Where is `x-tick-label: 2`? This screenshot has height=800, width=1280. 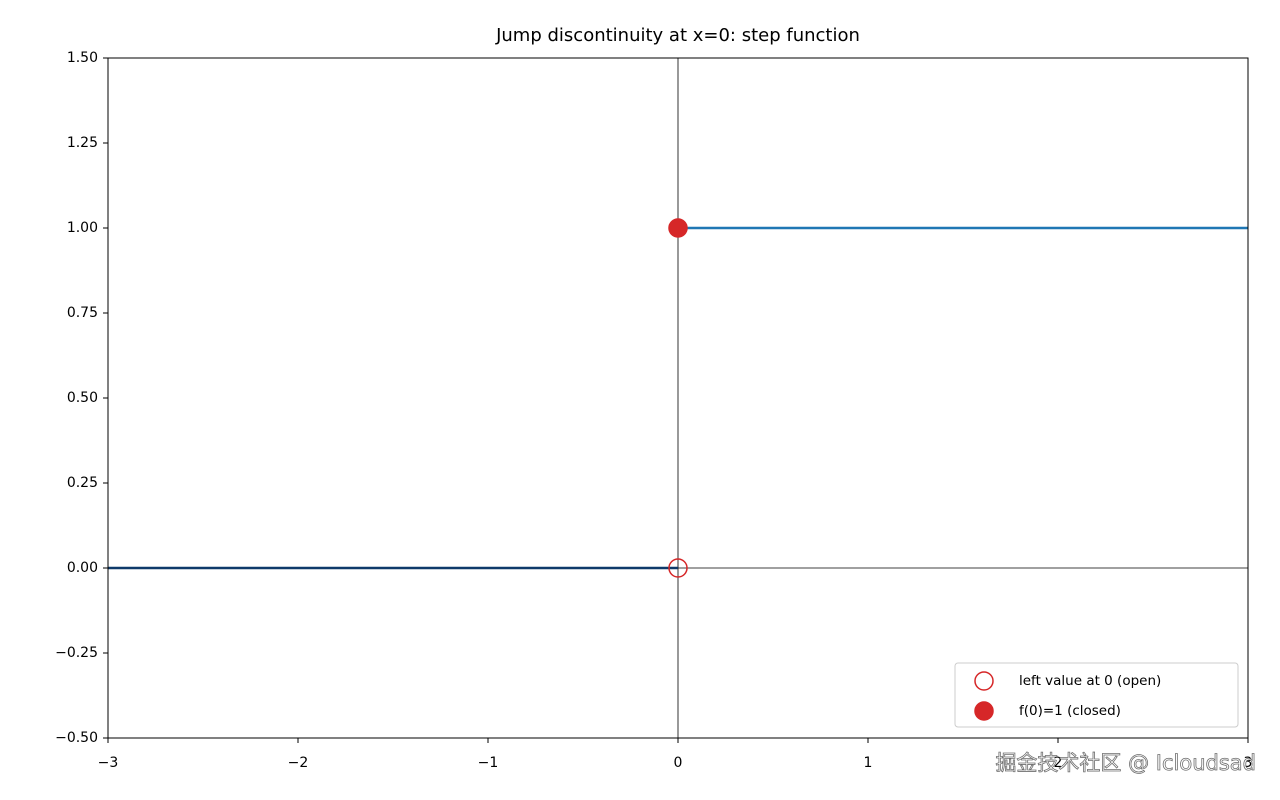
x-tick-label: 2 is located at coordinates (1058, 763).